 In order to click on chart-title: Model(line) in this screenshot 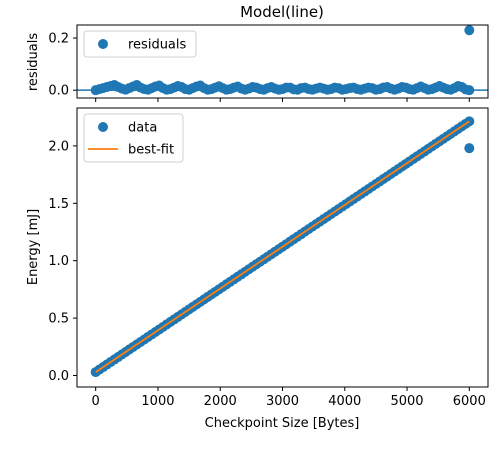, I will do `click(282, 12)`.